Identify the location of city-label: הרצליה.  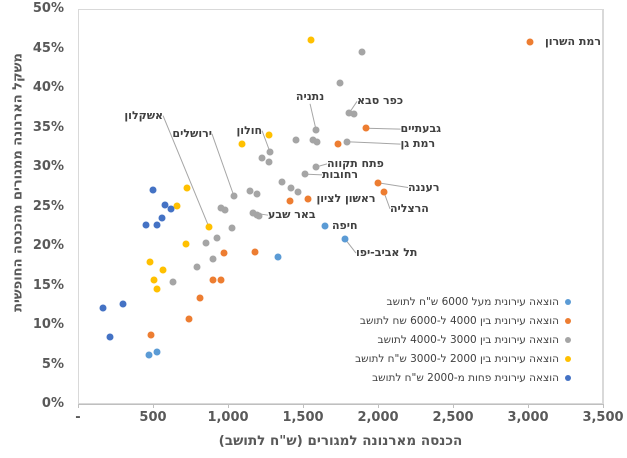
(409, 208).